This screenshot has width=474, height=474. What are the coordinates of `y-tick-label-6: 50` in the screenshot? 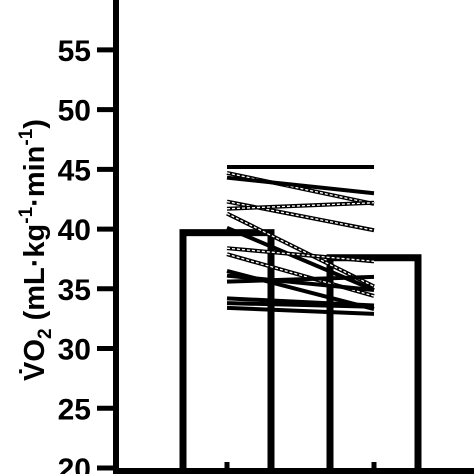 It's located at (74, 111).